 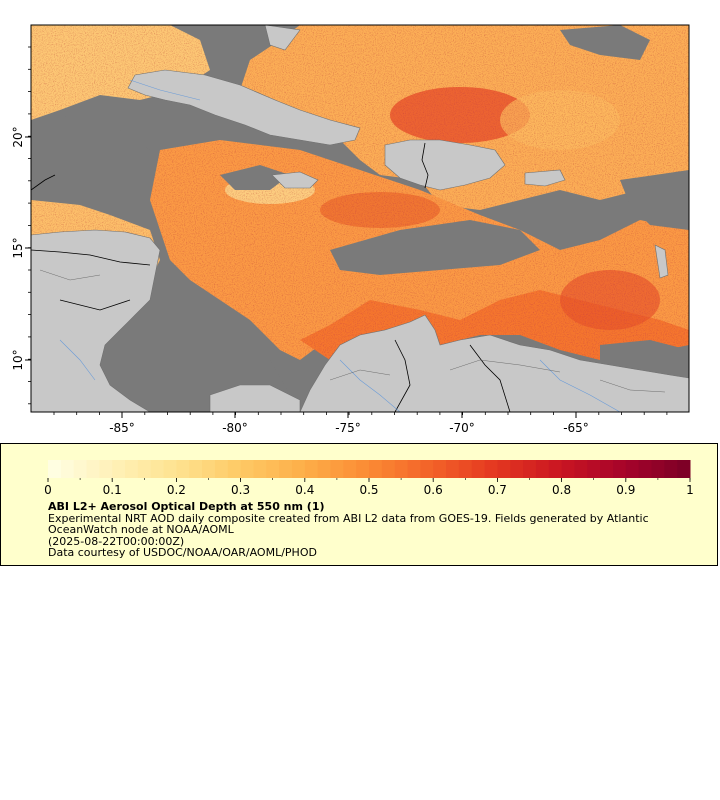 I want to click on x-tick-label: -75°, so click(x=348, y=428).